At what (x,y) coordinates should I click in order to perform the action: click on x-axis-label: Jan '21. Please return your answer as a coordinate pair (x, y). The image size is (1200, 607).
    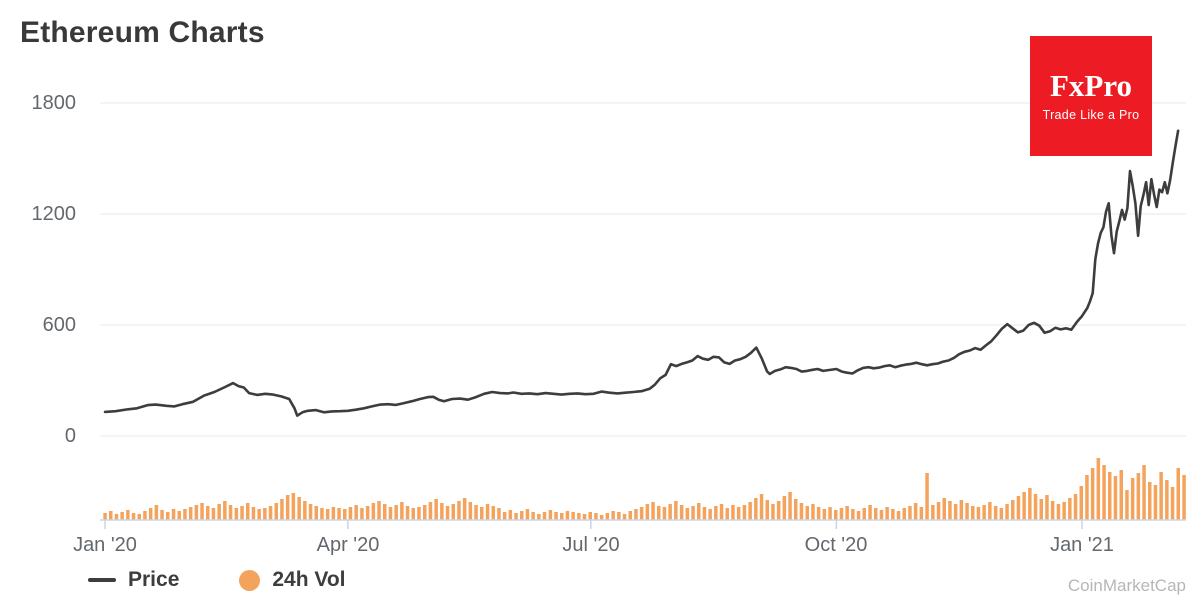
    Looking at the image, I should click on (1082, 545).